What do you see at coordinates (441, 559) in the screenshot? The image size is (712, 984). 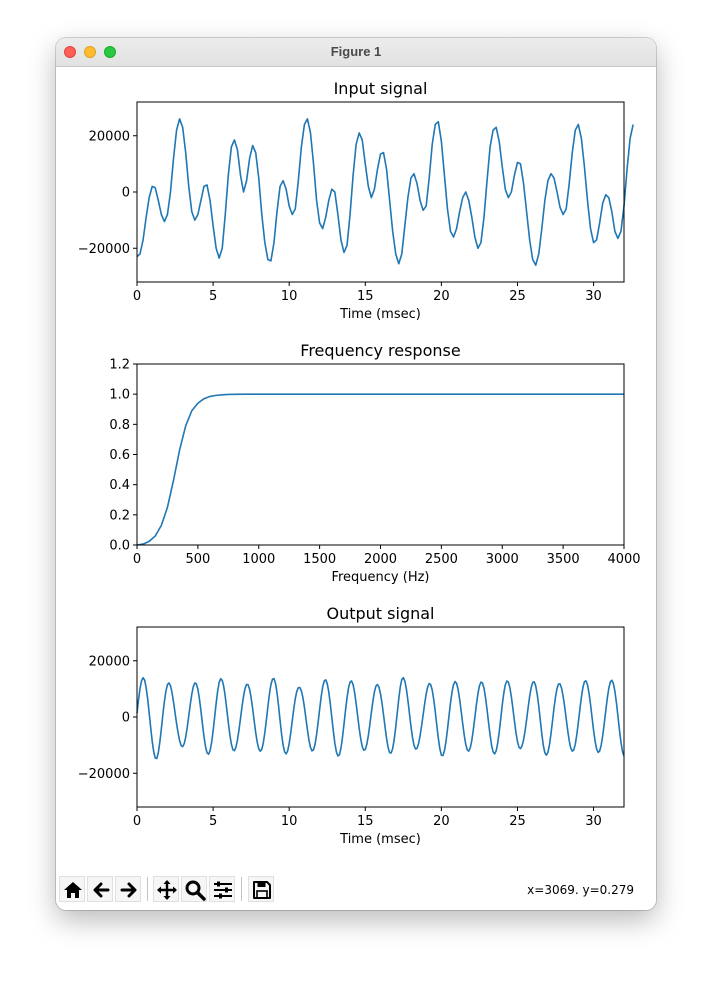 I see `x-tick-label: 2500` at bounding box center [441, 559].